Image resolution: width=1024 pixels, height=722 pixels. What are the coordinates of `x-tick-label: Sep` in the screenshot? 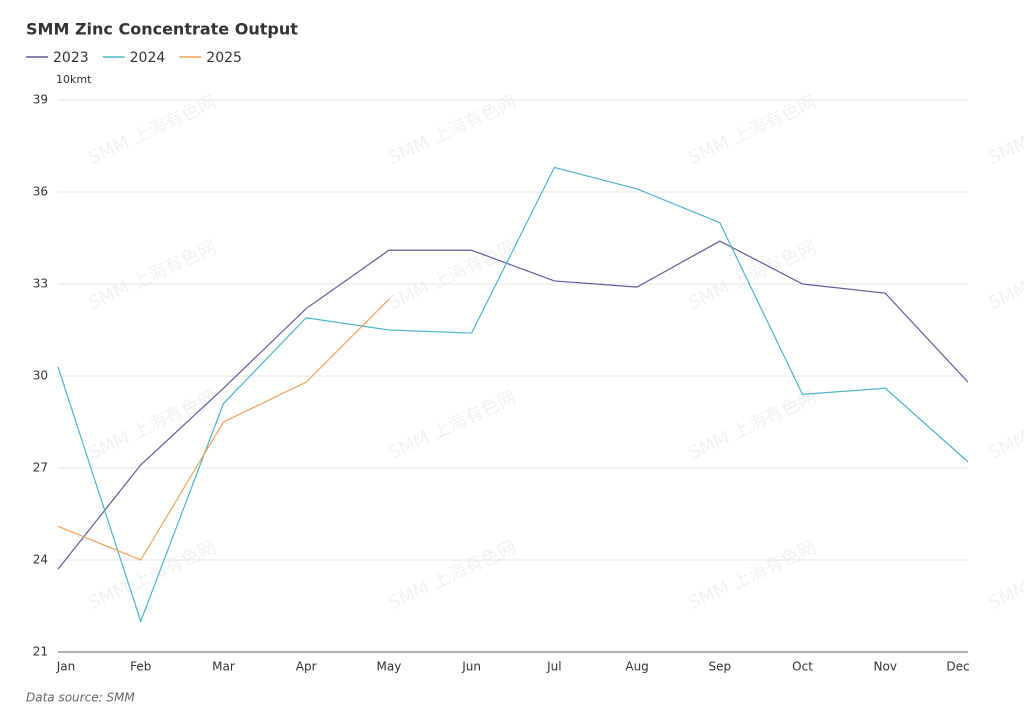 It's located at (720, 667).